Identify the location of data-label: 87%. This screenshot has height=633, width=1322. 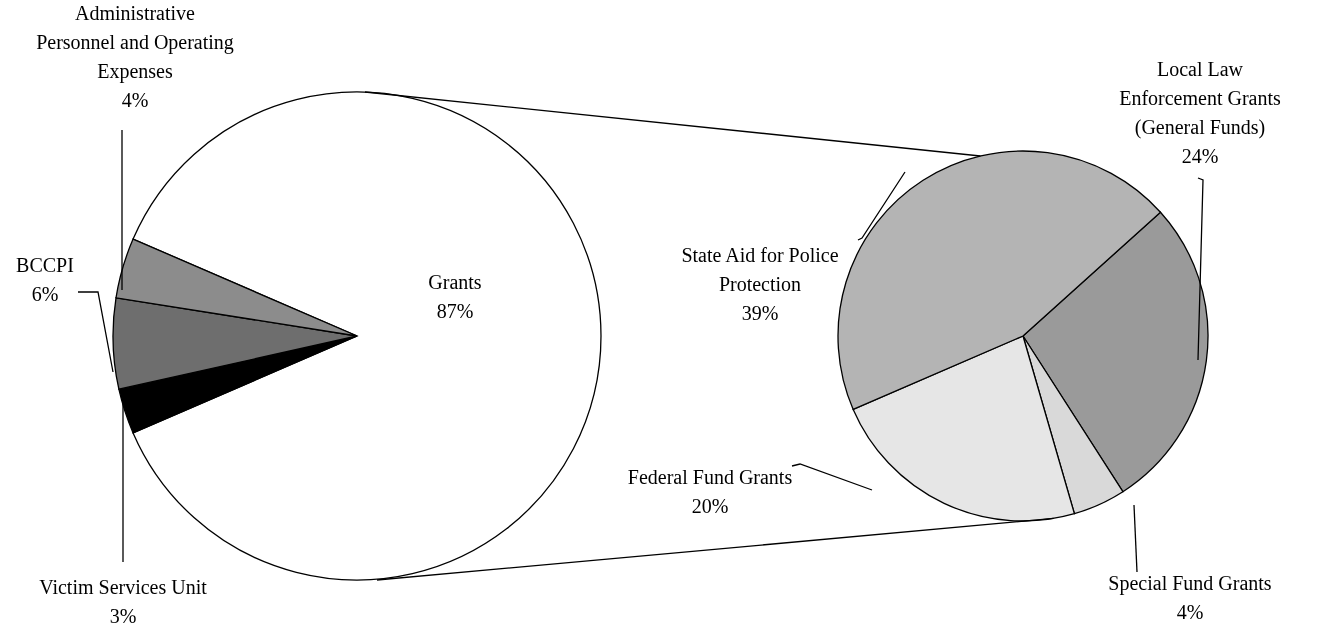
(455, 311).